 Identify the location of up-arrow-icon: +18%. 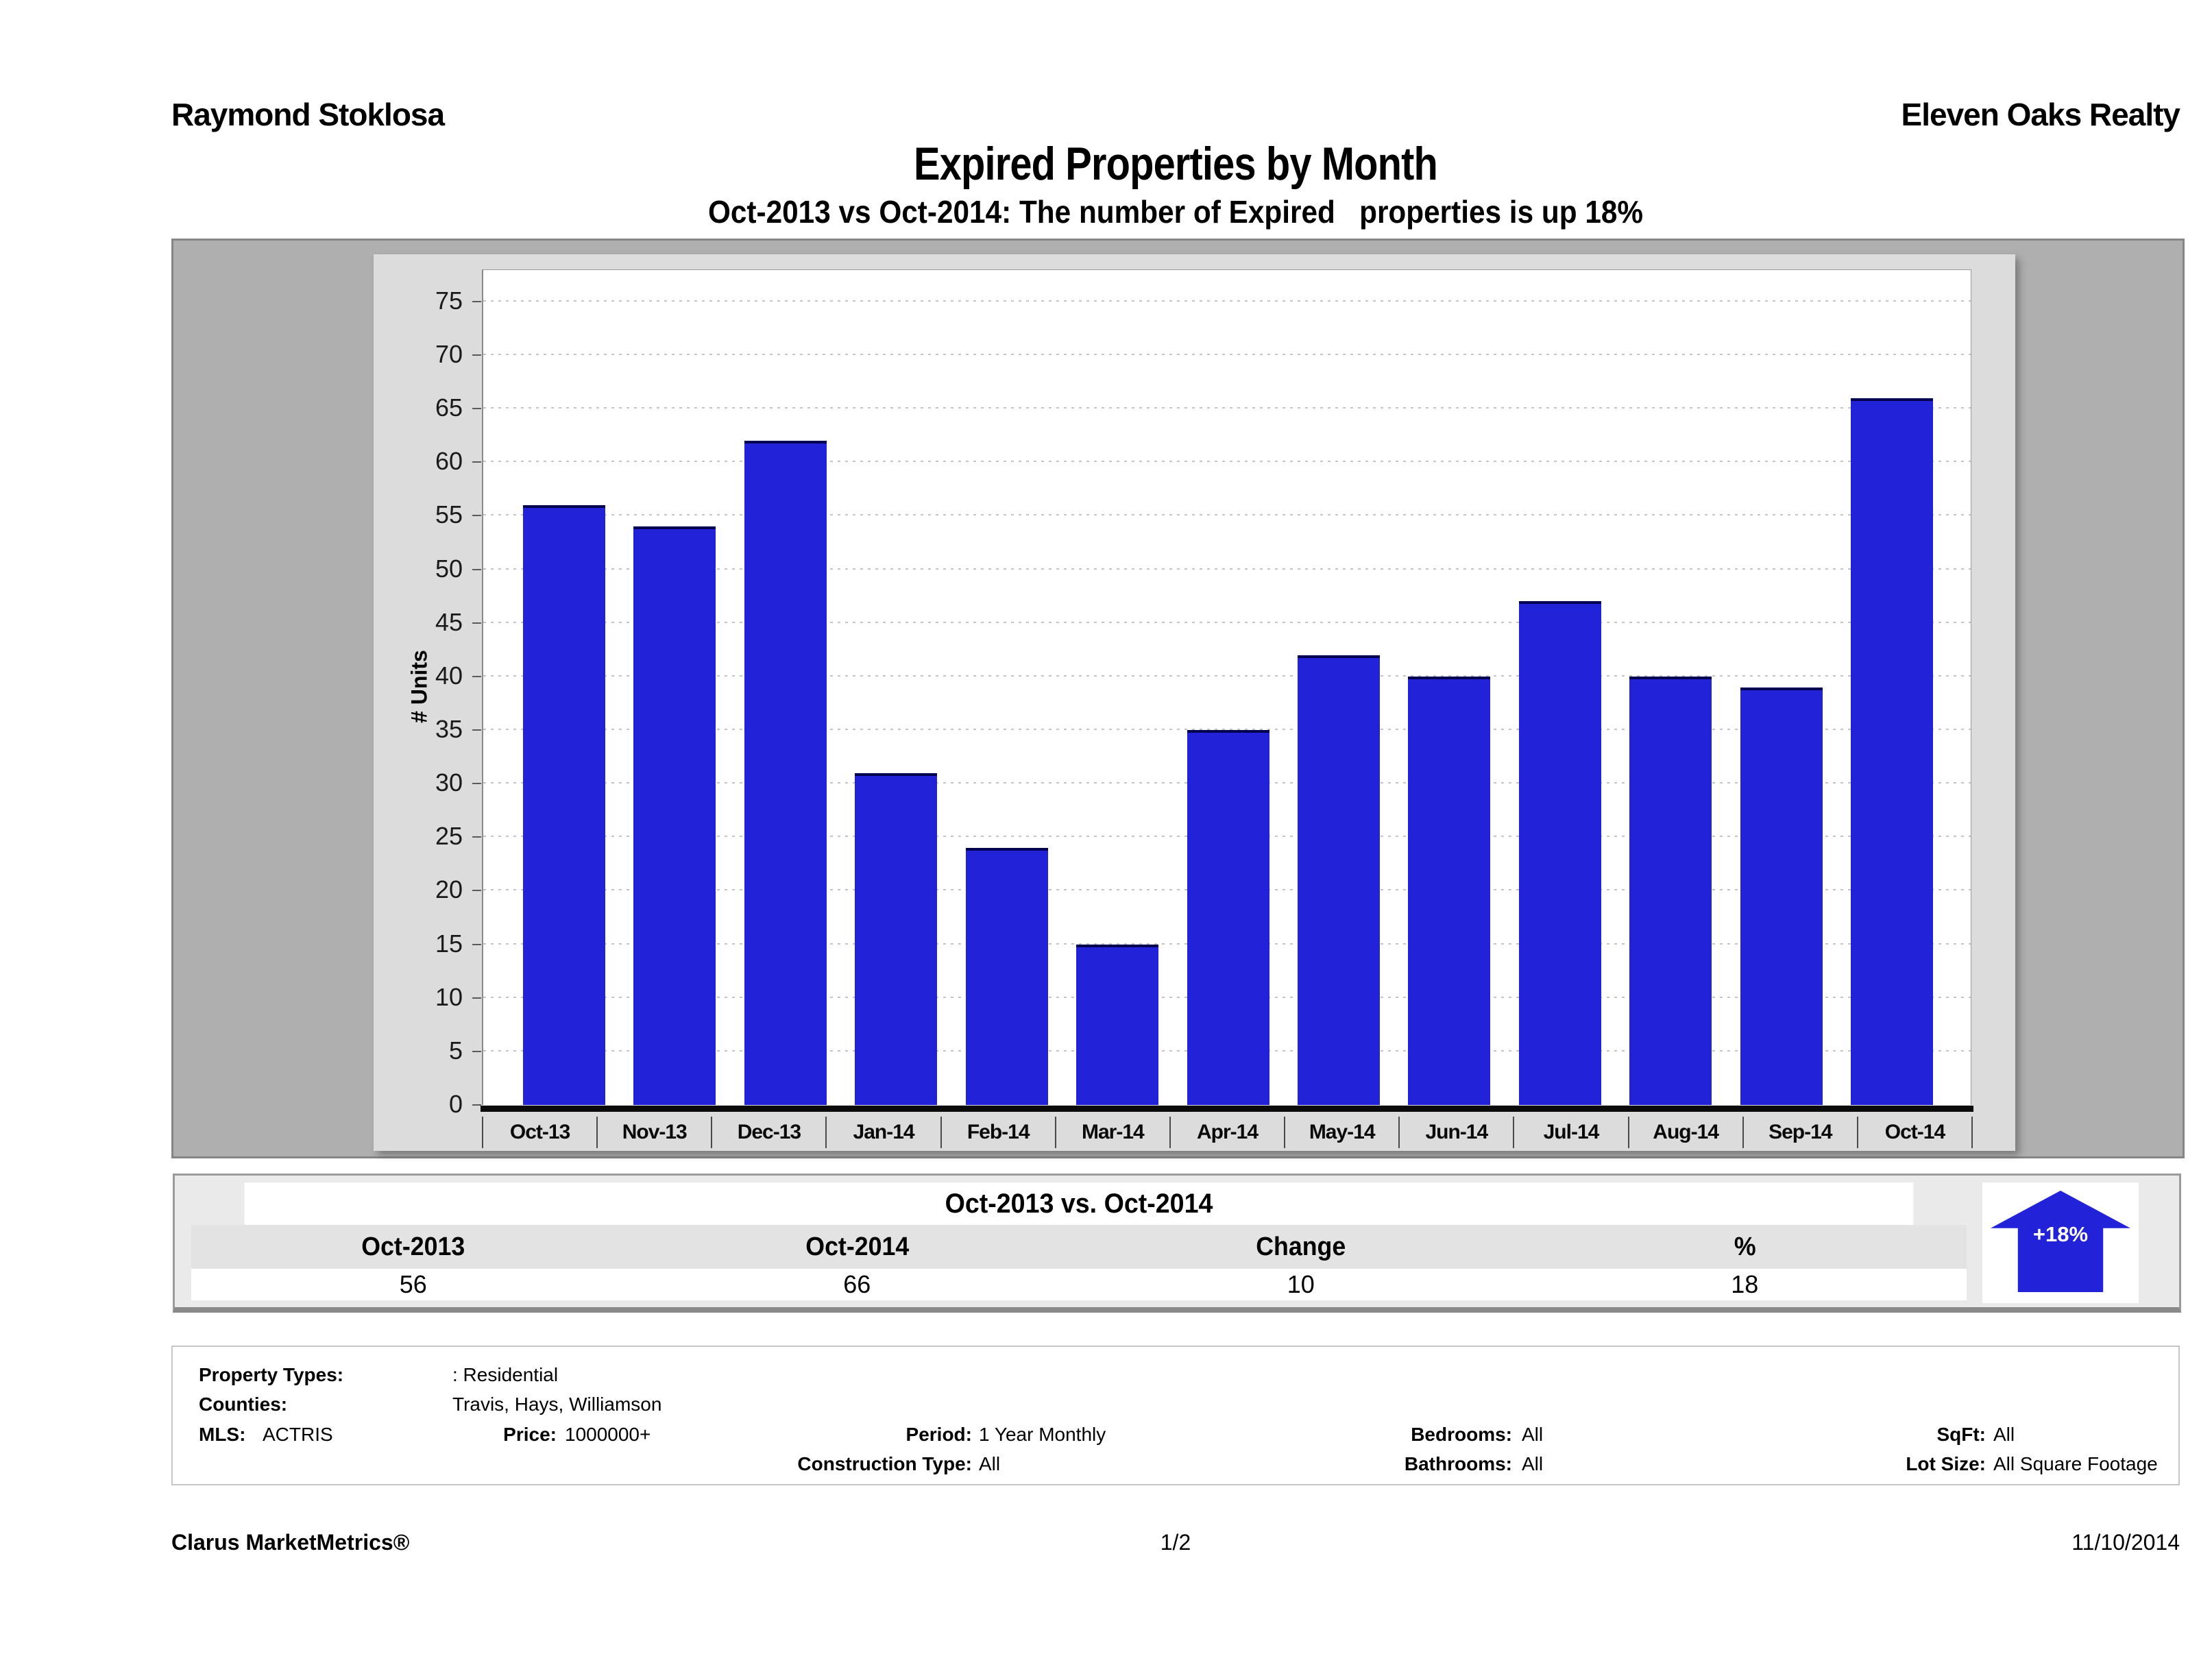
(2060, 1241).